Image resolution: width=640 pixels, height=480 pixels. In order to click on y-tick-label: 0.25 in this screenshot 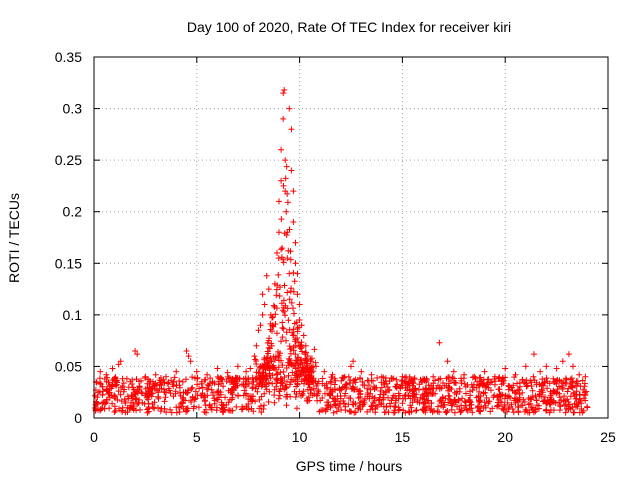, I will do `click(68, 160)`.